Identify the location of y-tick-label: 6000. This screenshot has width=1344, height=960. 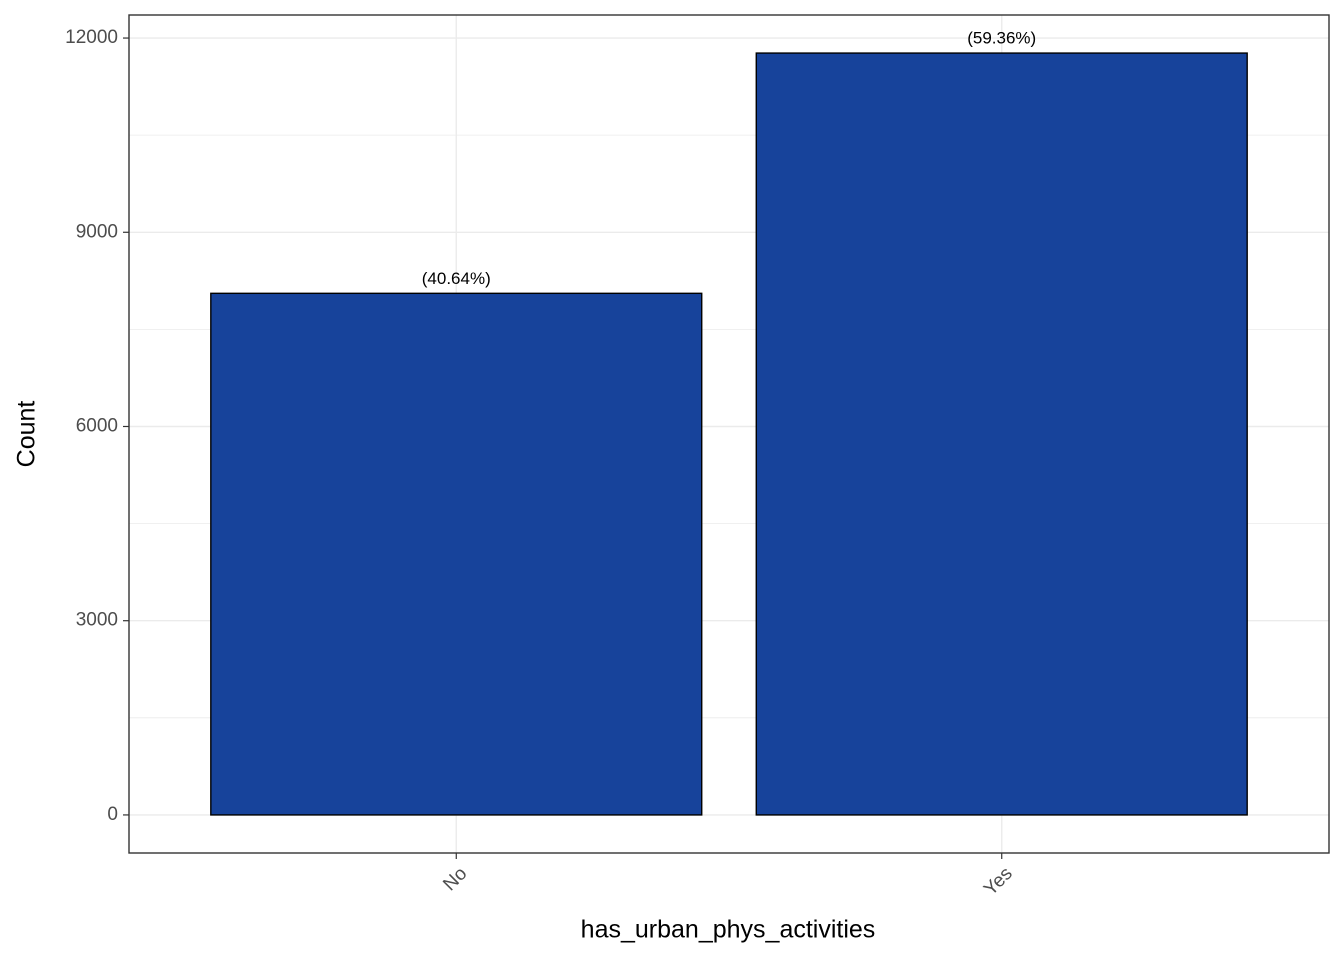
(97, 426).